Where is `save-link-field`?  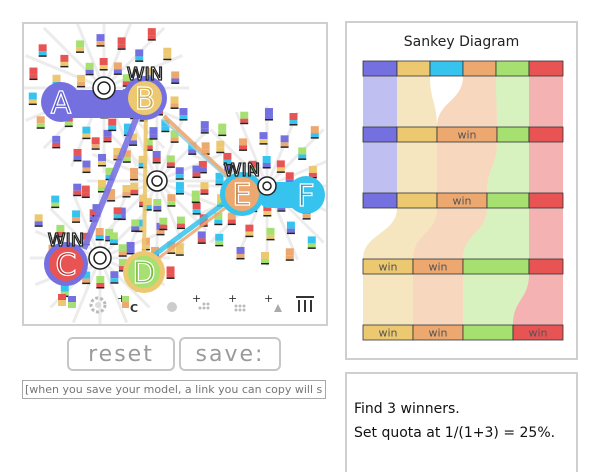 save-link-field is located at coordinates (174, 389).